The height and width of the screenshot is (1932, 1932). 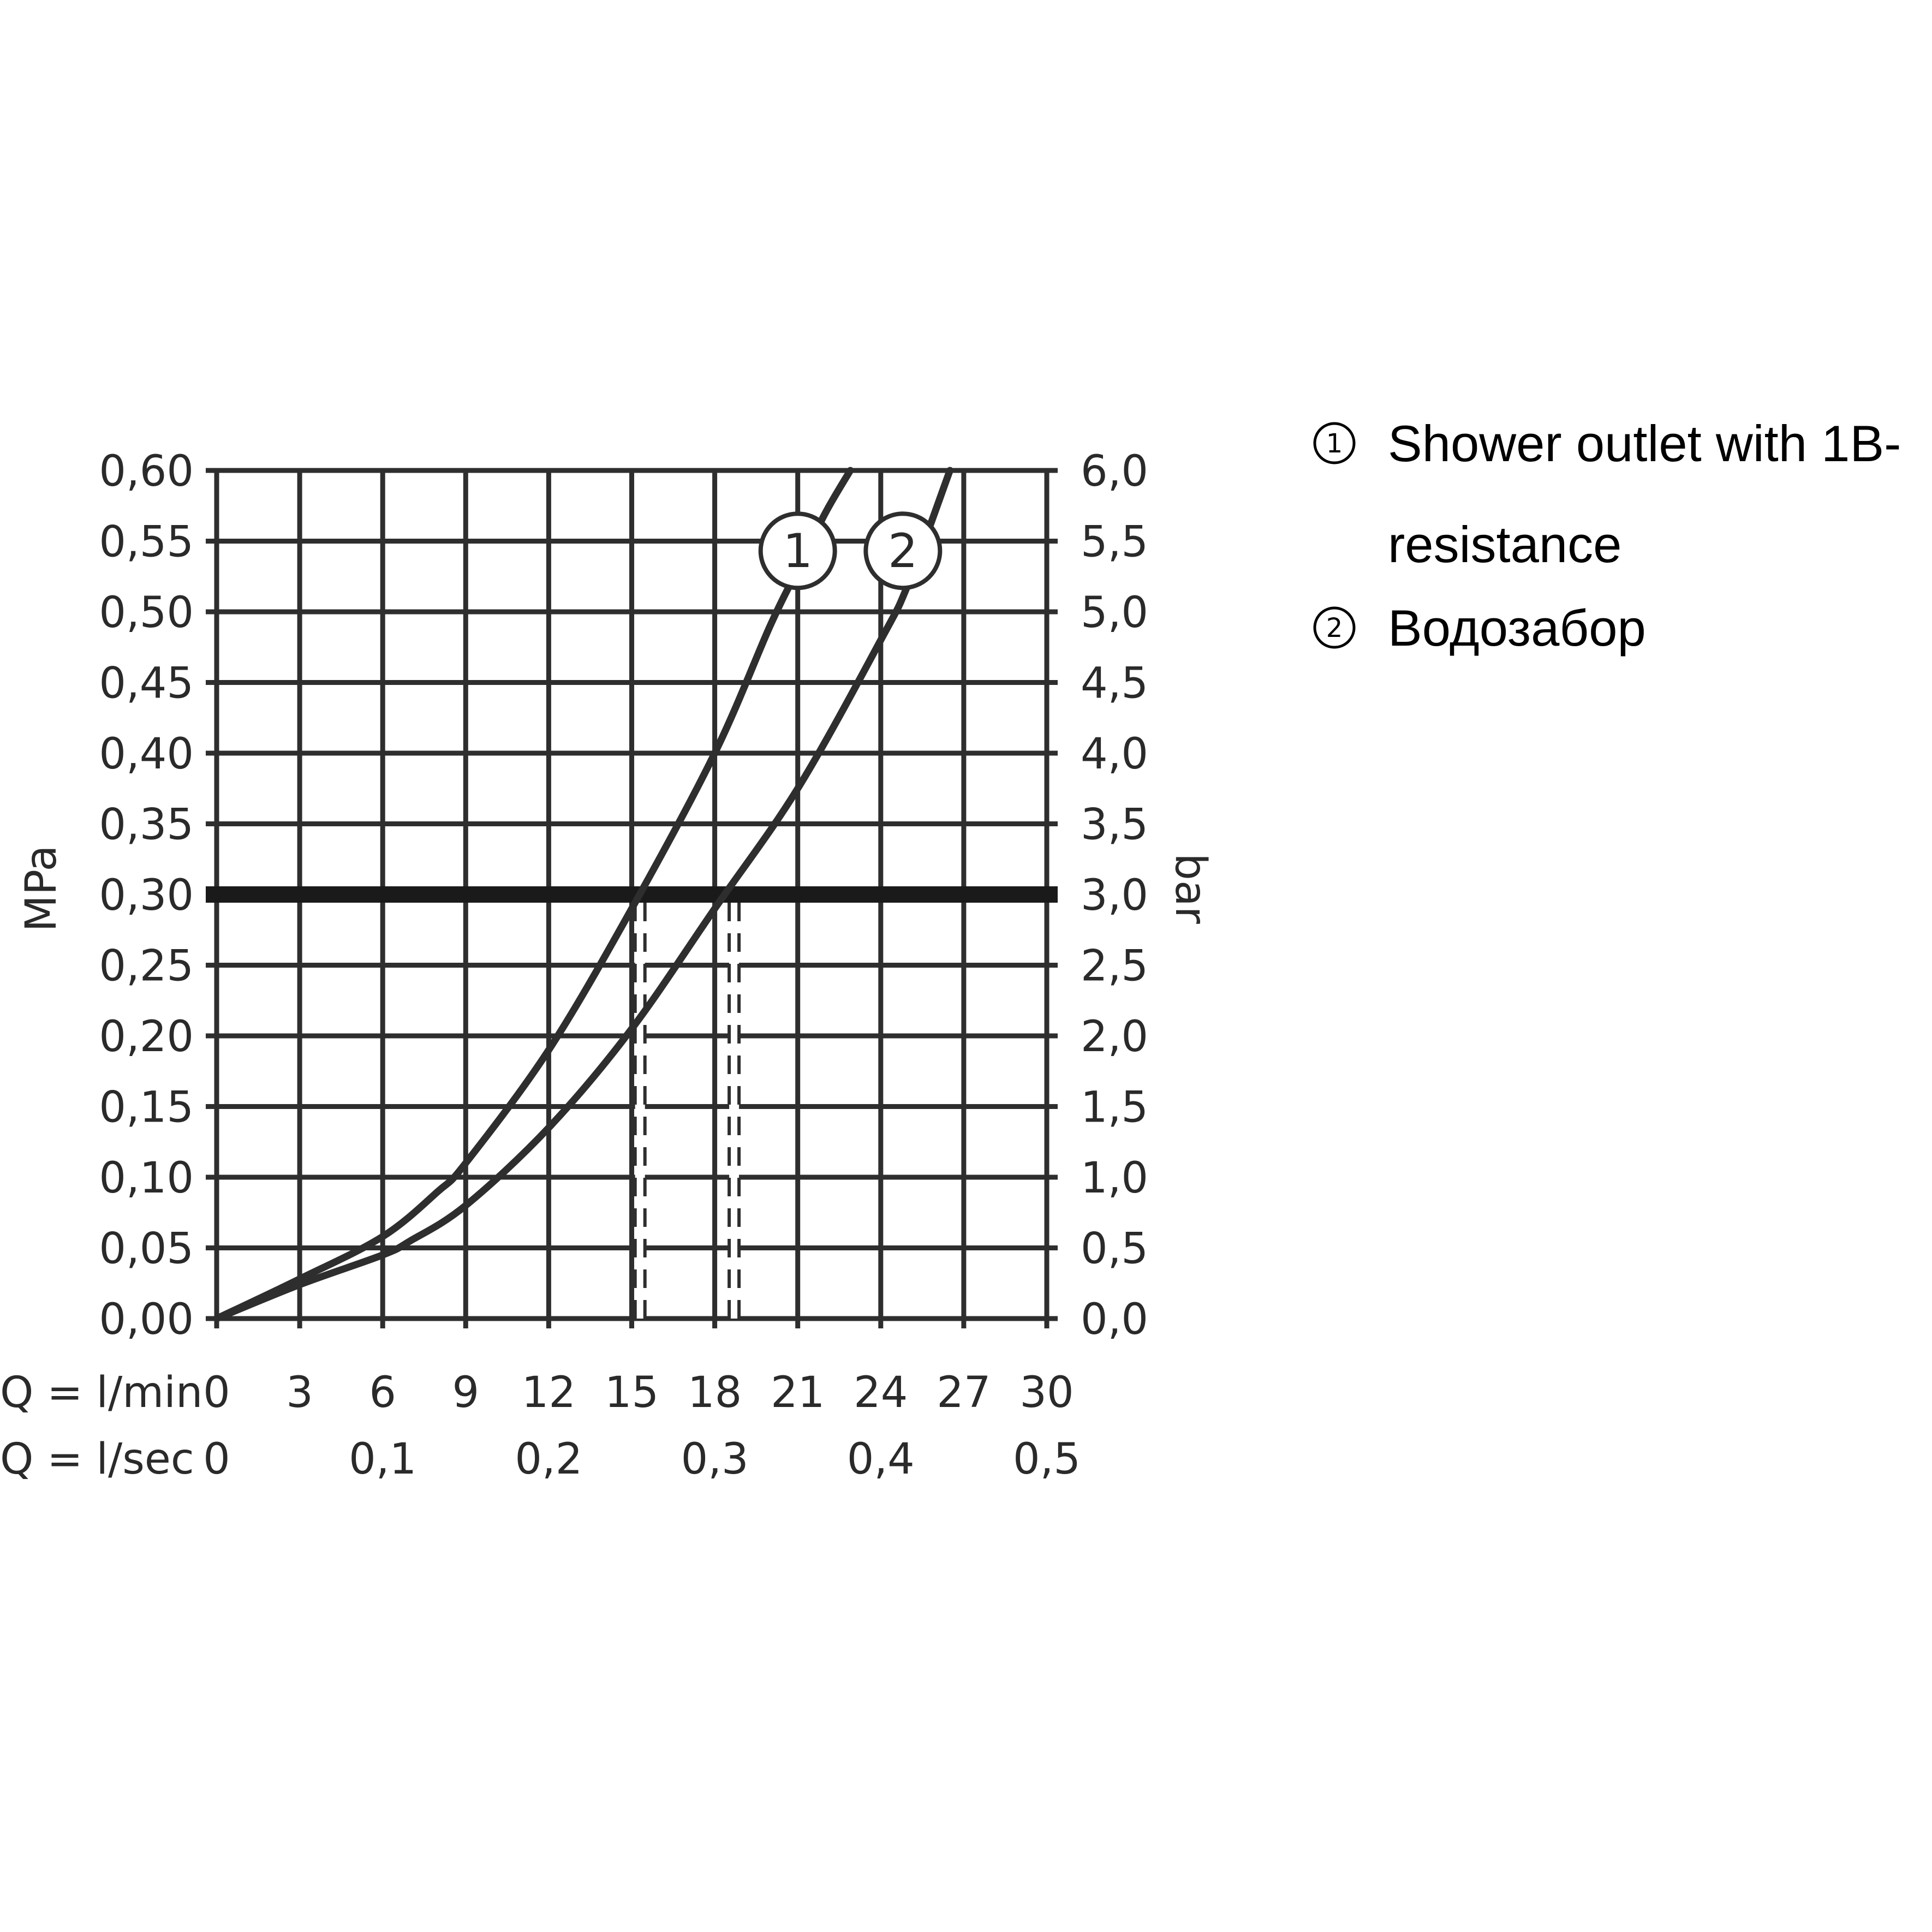 What do you see at coordinates (1114, 1249) in the screenshot?
I see `y2-tick-label: 0,5` at bounding box center [1114, 1249].